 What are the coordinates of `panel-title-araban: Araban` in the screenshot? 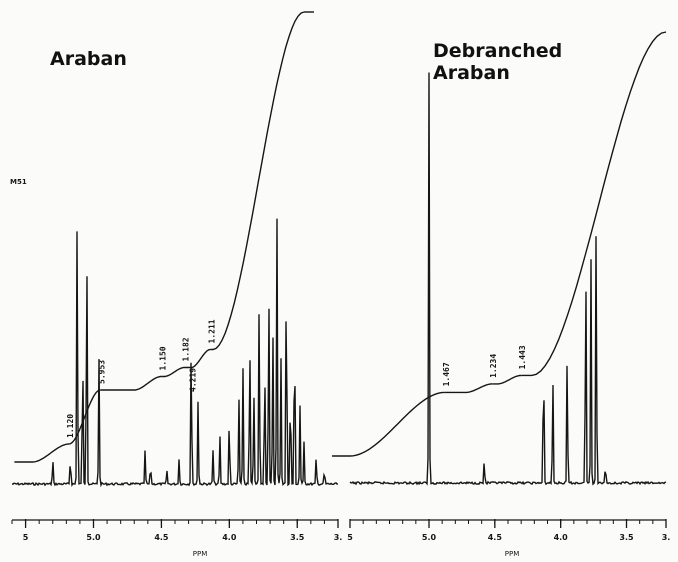 It's located at (88, 59).